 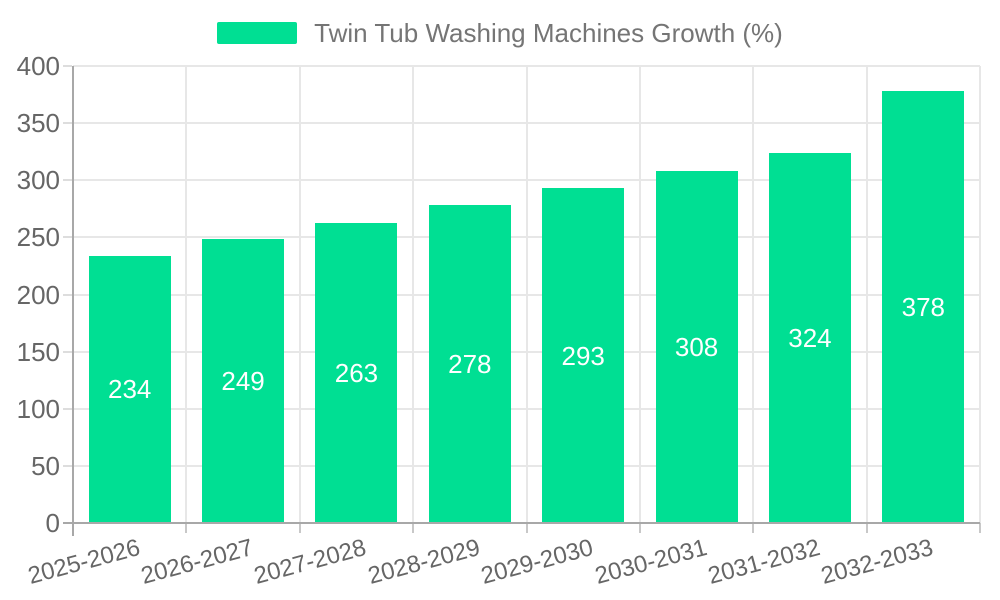 What do you see at coordinates (521, 523) in the screenshot?
I see `x-axis-line` at bounding box center [521, 523].